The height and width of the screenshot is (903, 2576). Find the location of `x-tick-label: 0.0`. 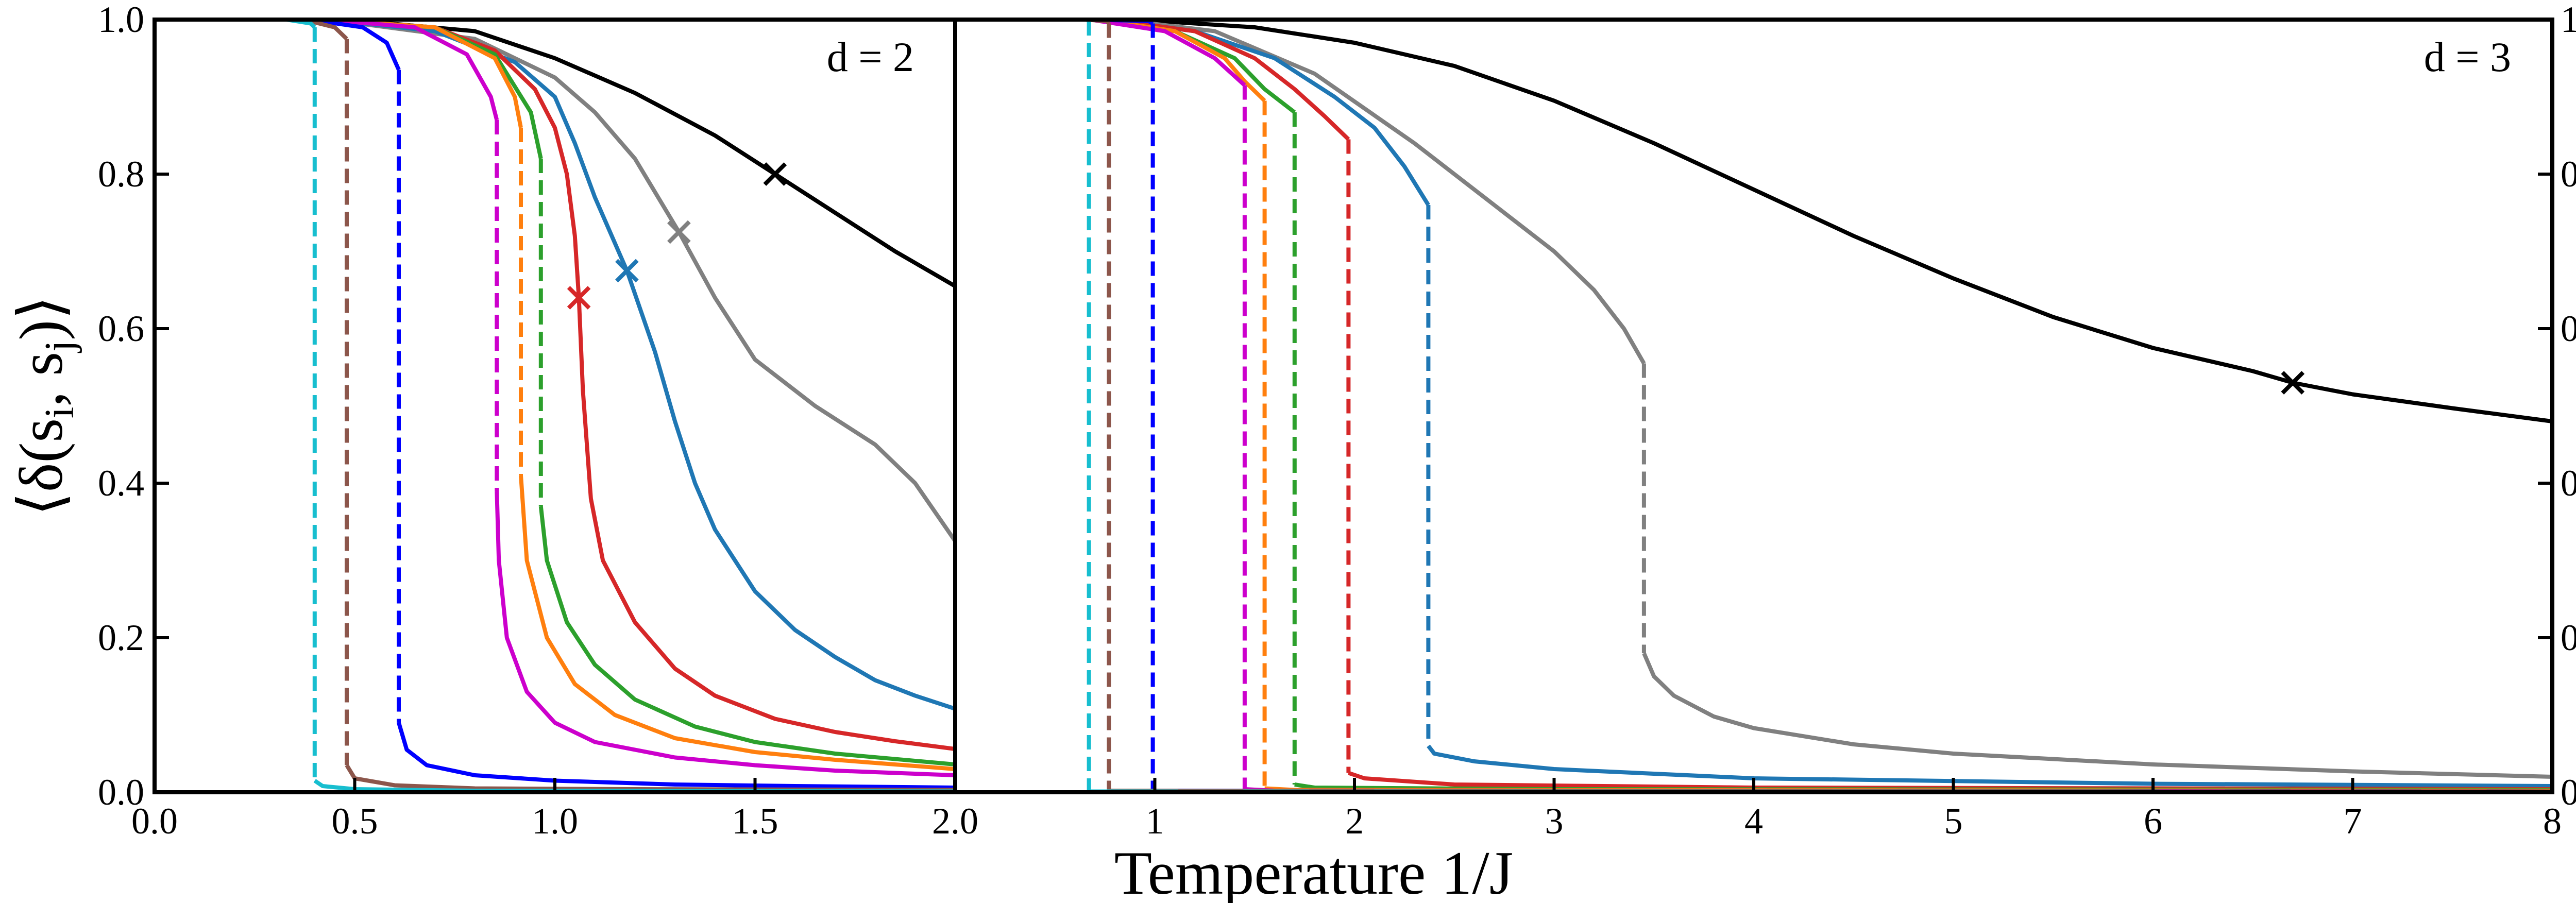

x-tick-label: 0.0 is located at coordinates (154, 821).